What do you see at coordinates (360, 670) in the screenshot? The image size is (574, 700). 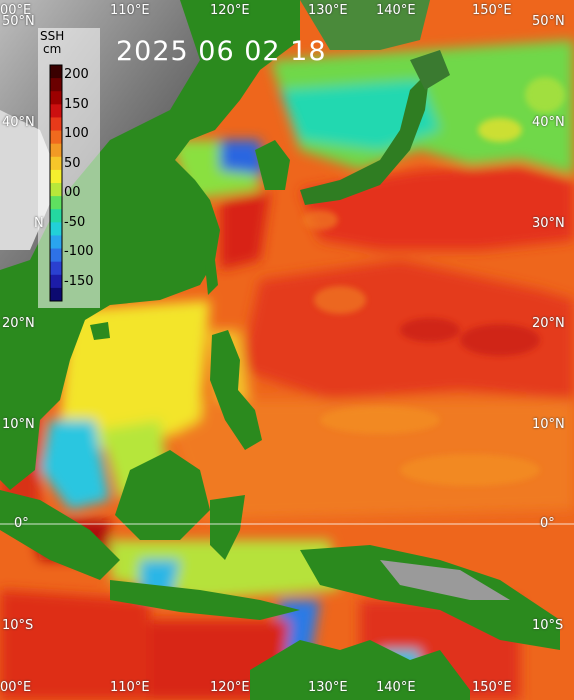 I see `australia` at bounding box center [360, 670].